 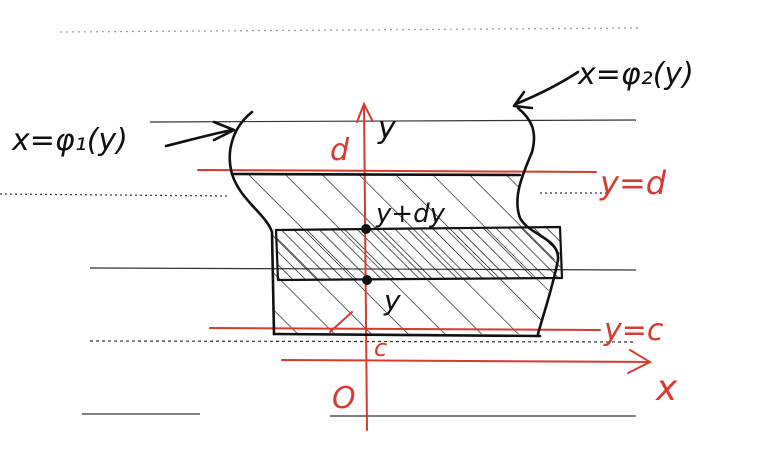 I want to click on origin-label: O, so click(x=344, y=398).